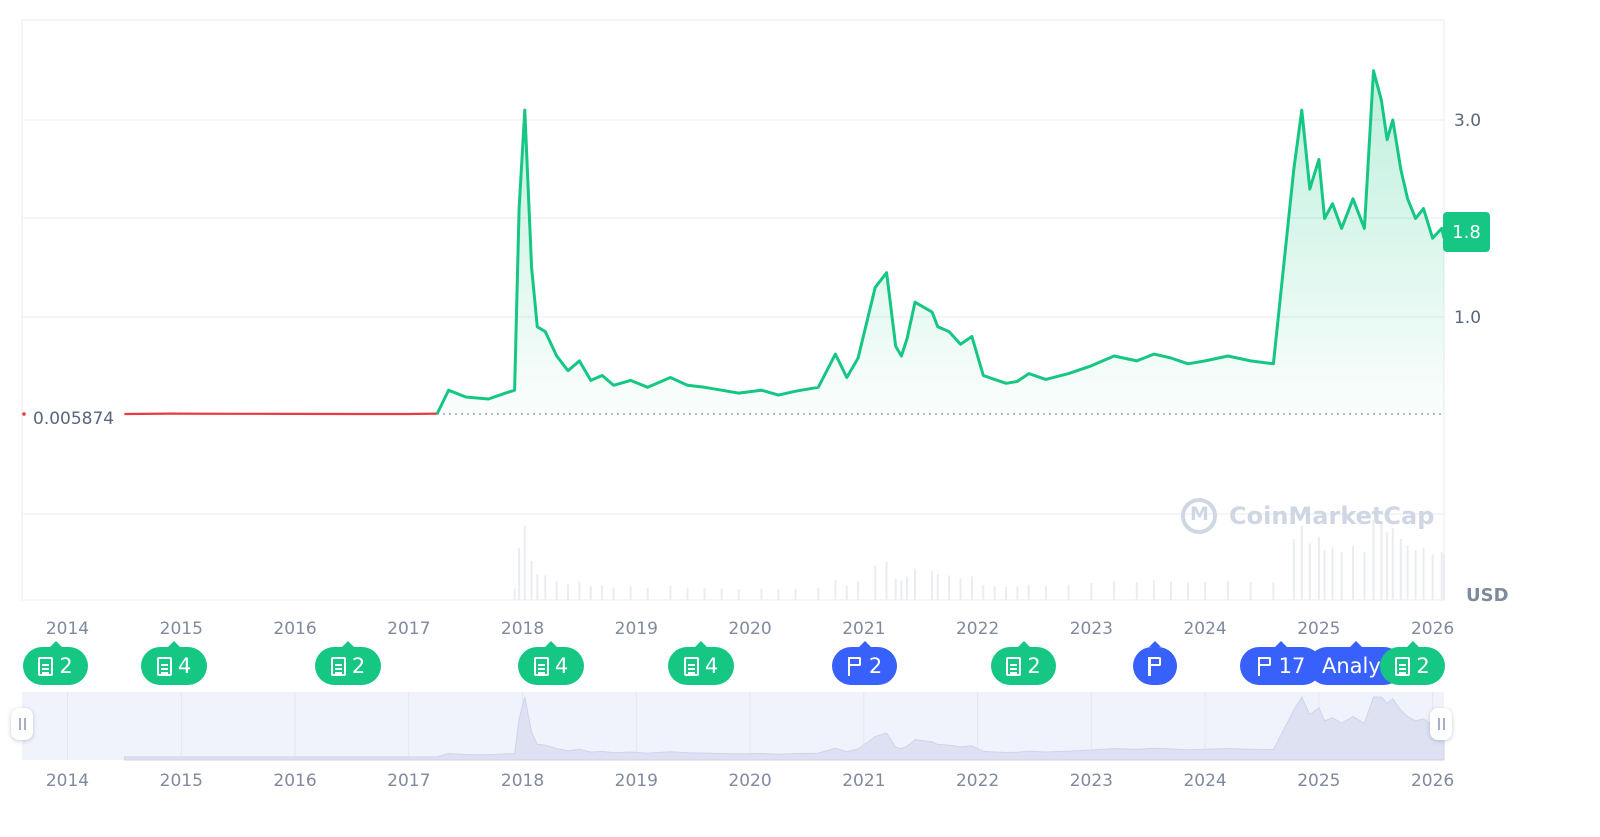 The width and height of the screenshot is (1600, 837). What do you see at coordinates (1351, 666) in the screenshot?
I see `event-count: Analy` at bounding box center [1351, 666].